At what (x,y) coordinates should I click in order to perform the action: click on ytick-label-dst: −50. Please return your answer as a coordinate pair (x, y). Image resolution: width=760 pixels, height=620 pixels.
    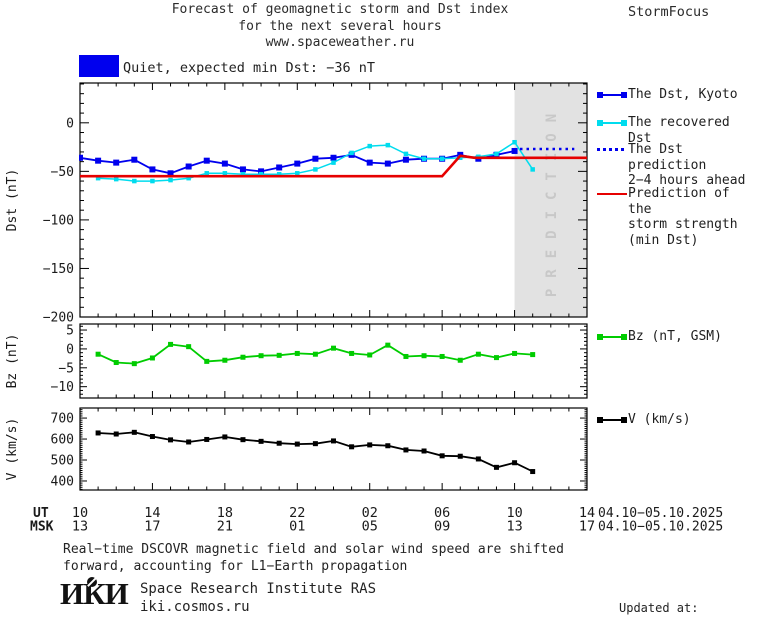
    Looking at the image, I should click on (62, 172).